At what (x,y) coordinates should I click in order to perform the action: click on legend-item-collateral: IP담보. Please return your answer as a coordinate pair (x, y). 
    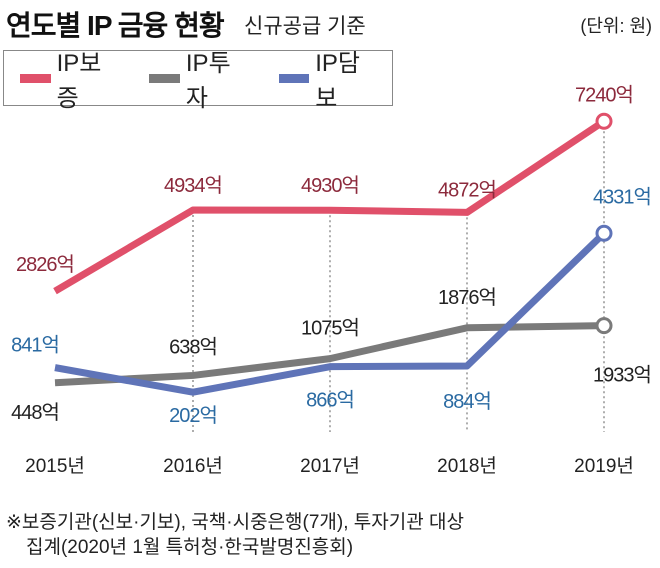
    Looking at the image, I should click on (325, 78).